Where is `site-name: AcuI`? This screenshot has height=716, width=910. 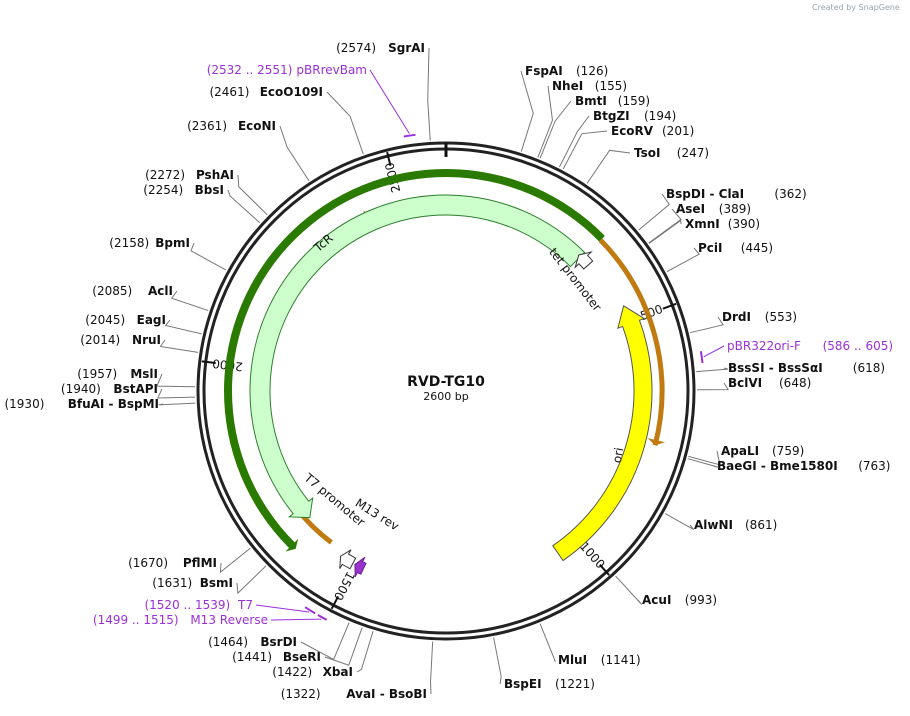
site-name: AcuI is located at coordinates (656, 600).